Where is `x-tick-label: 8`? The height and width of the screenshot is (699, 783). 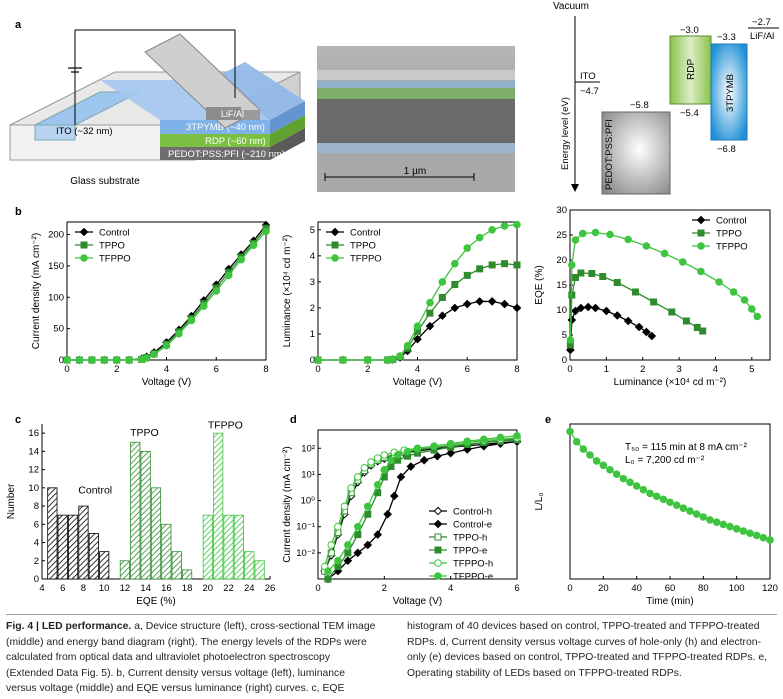
x-tick-label: 8 is located at coordinates (83, 588).